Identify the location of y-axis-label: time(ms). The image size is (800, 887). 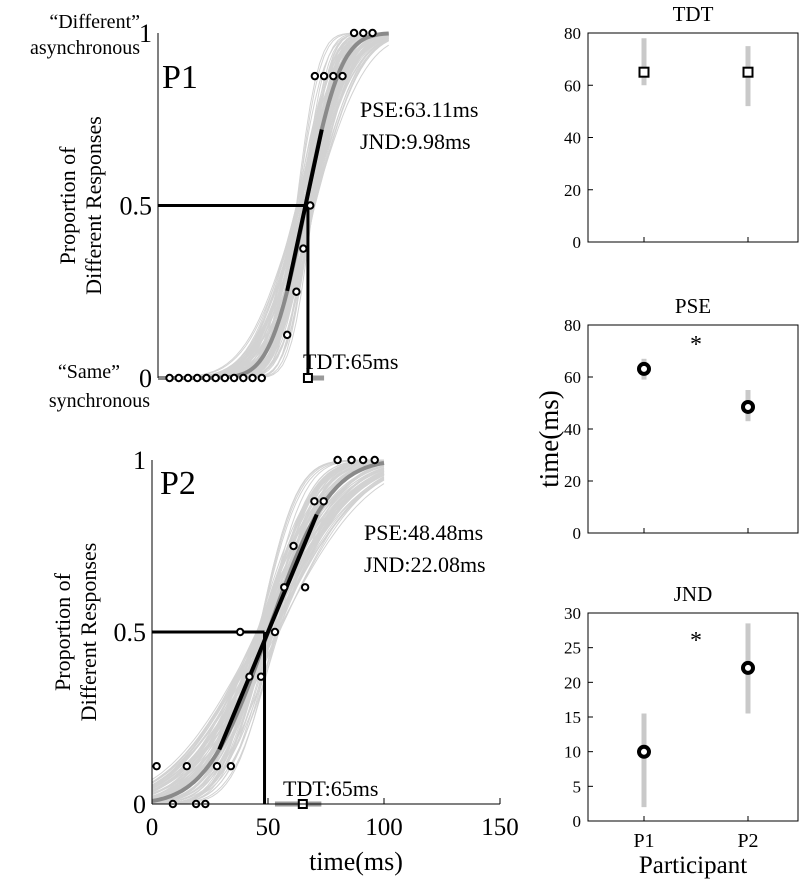
(549, 438).